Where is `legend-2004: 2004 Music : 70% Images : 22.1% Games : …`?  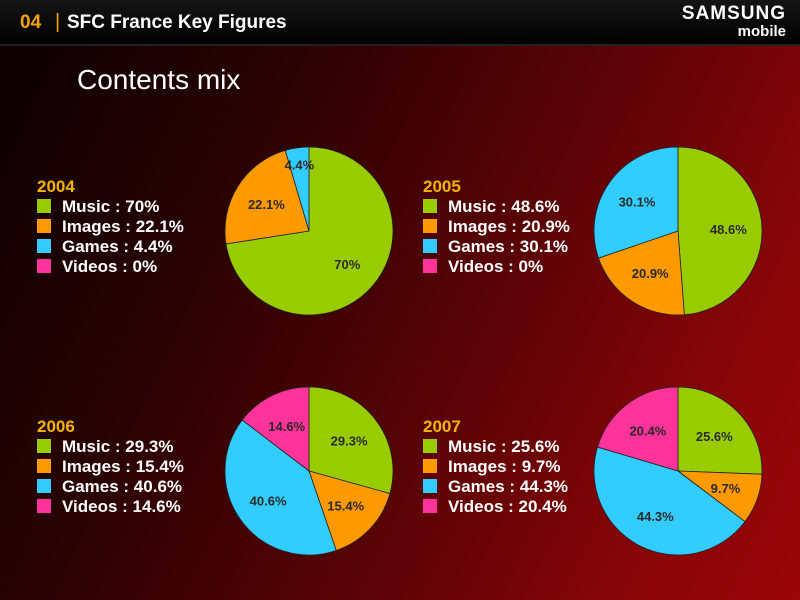 legend-2004: 2004 Music : 70% Images : 22.1% Games : … is located at coordinates (137, 227).